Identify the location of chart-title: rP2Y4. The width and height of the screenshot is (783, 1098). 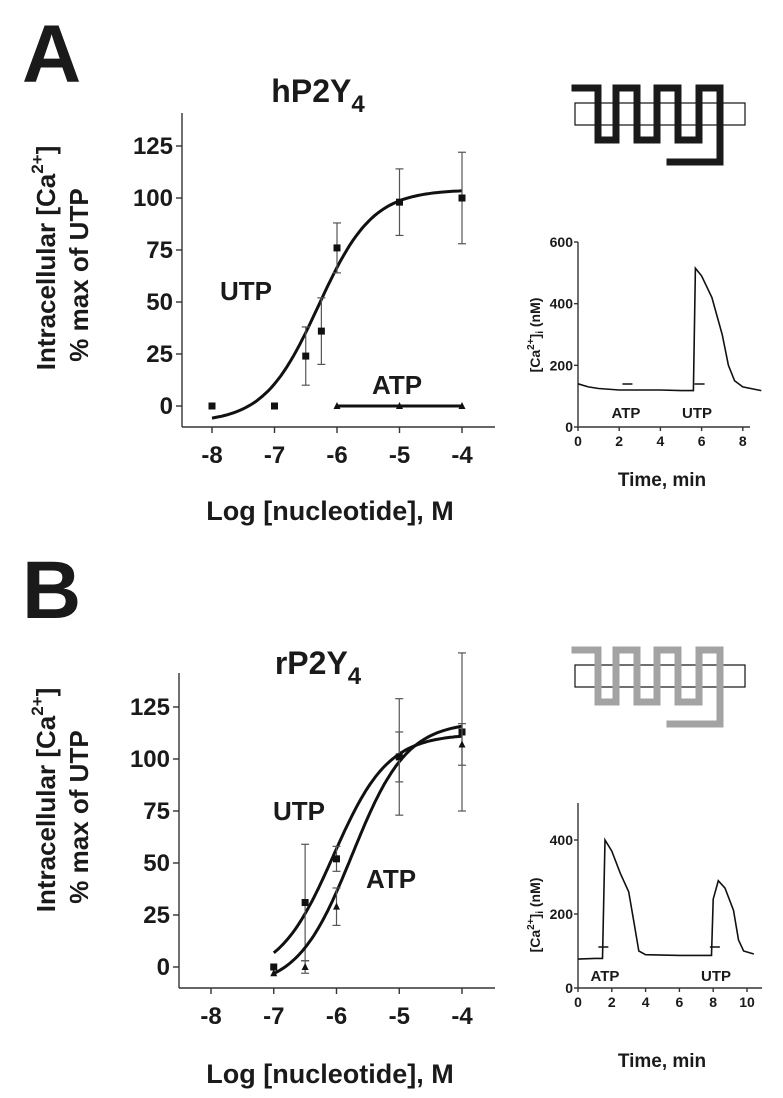
(318, 667).